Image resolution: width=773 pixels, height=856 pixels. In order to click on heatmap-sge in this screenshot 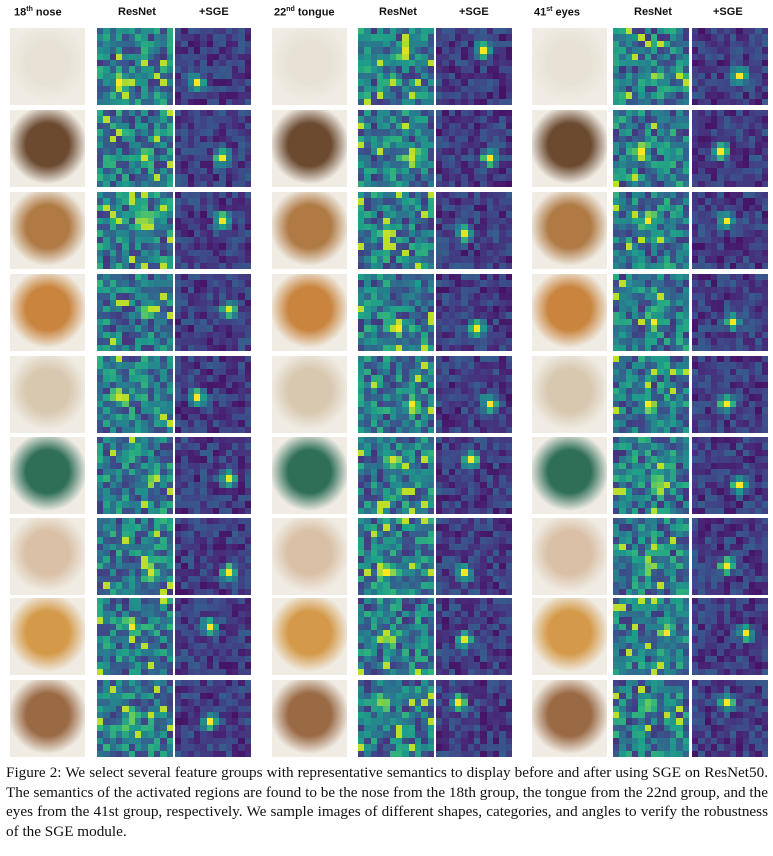, I will do `click(730, 312)`.